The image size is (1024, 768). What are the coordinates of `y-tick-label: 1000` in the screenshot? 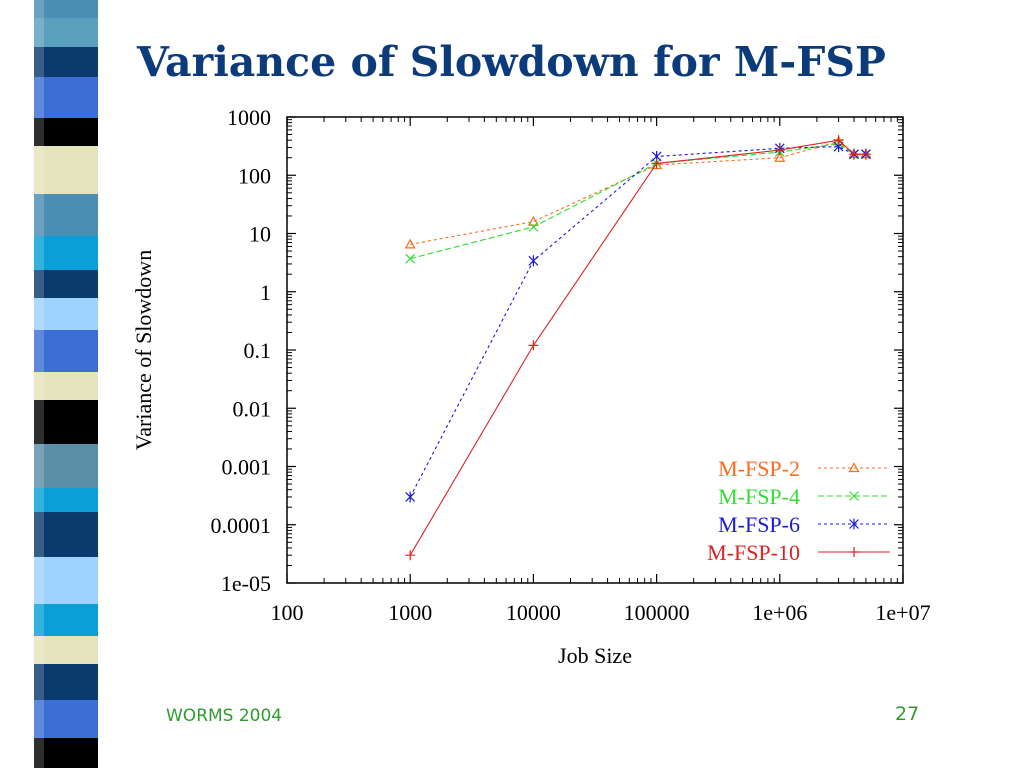 It's located at (249, 117).